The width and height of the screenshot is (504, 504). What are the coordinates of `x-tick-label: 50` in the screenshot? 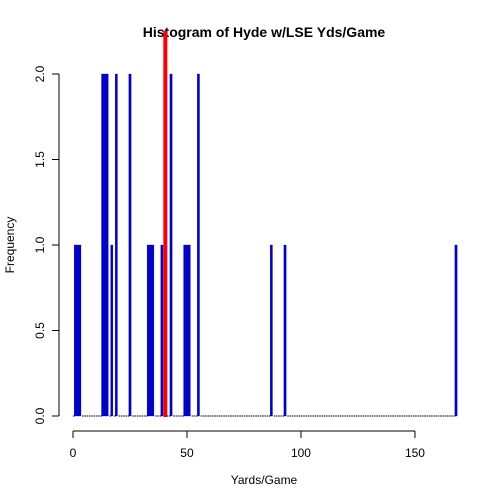 It's located at (187, 453).